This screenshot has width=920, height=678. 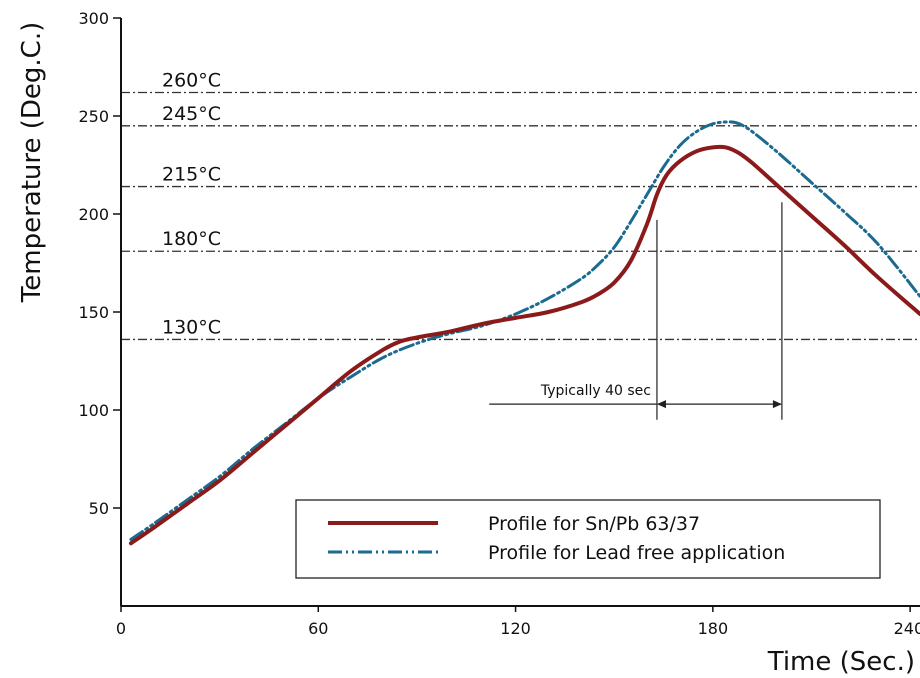 I want to click on reference-line-label: 245°C, so click(x=191, y=114).